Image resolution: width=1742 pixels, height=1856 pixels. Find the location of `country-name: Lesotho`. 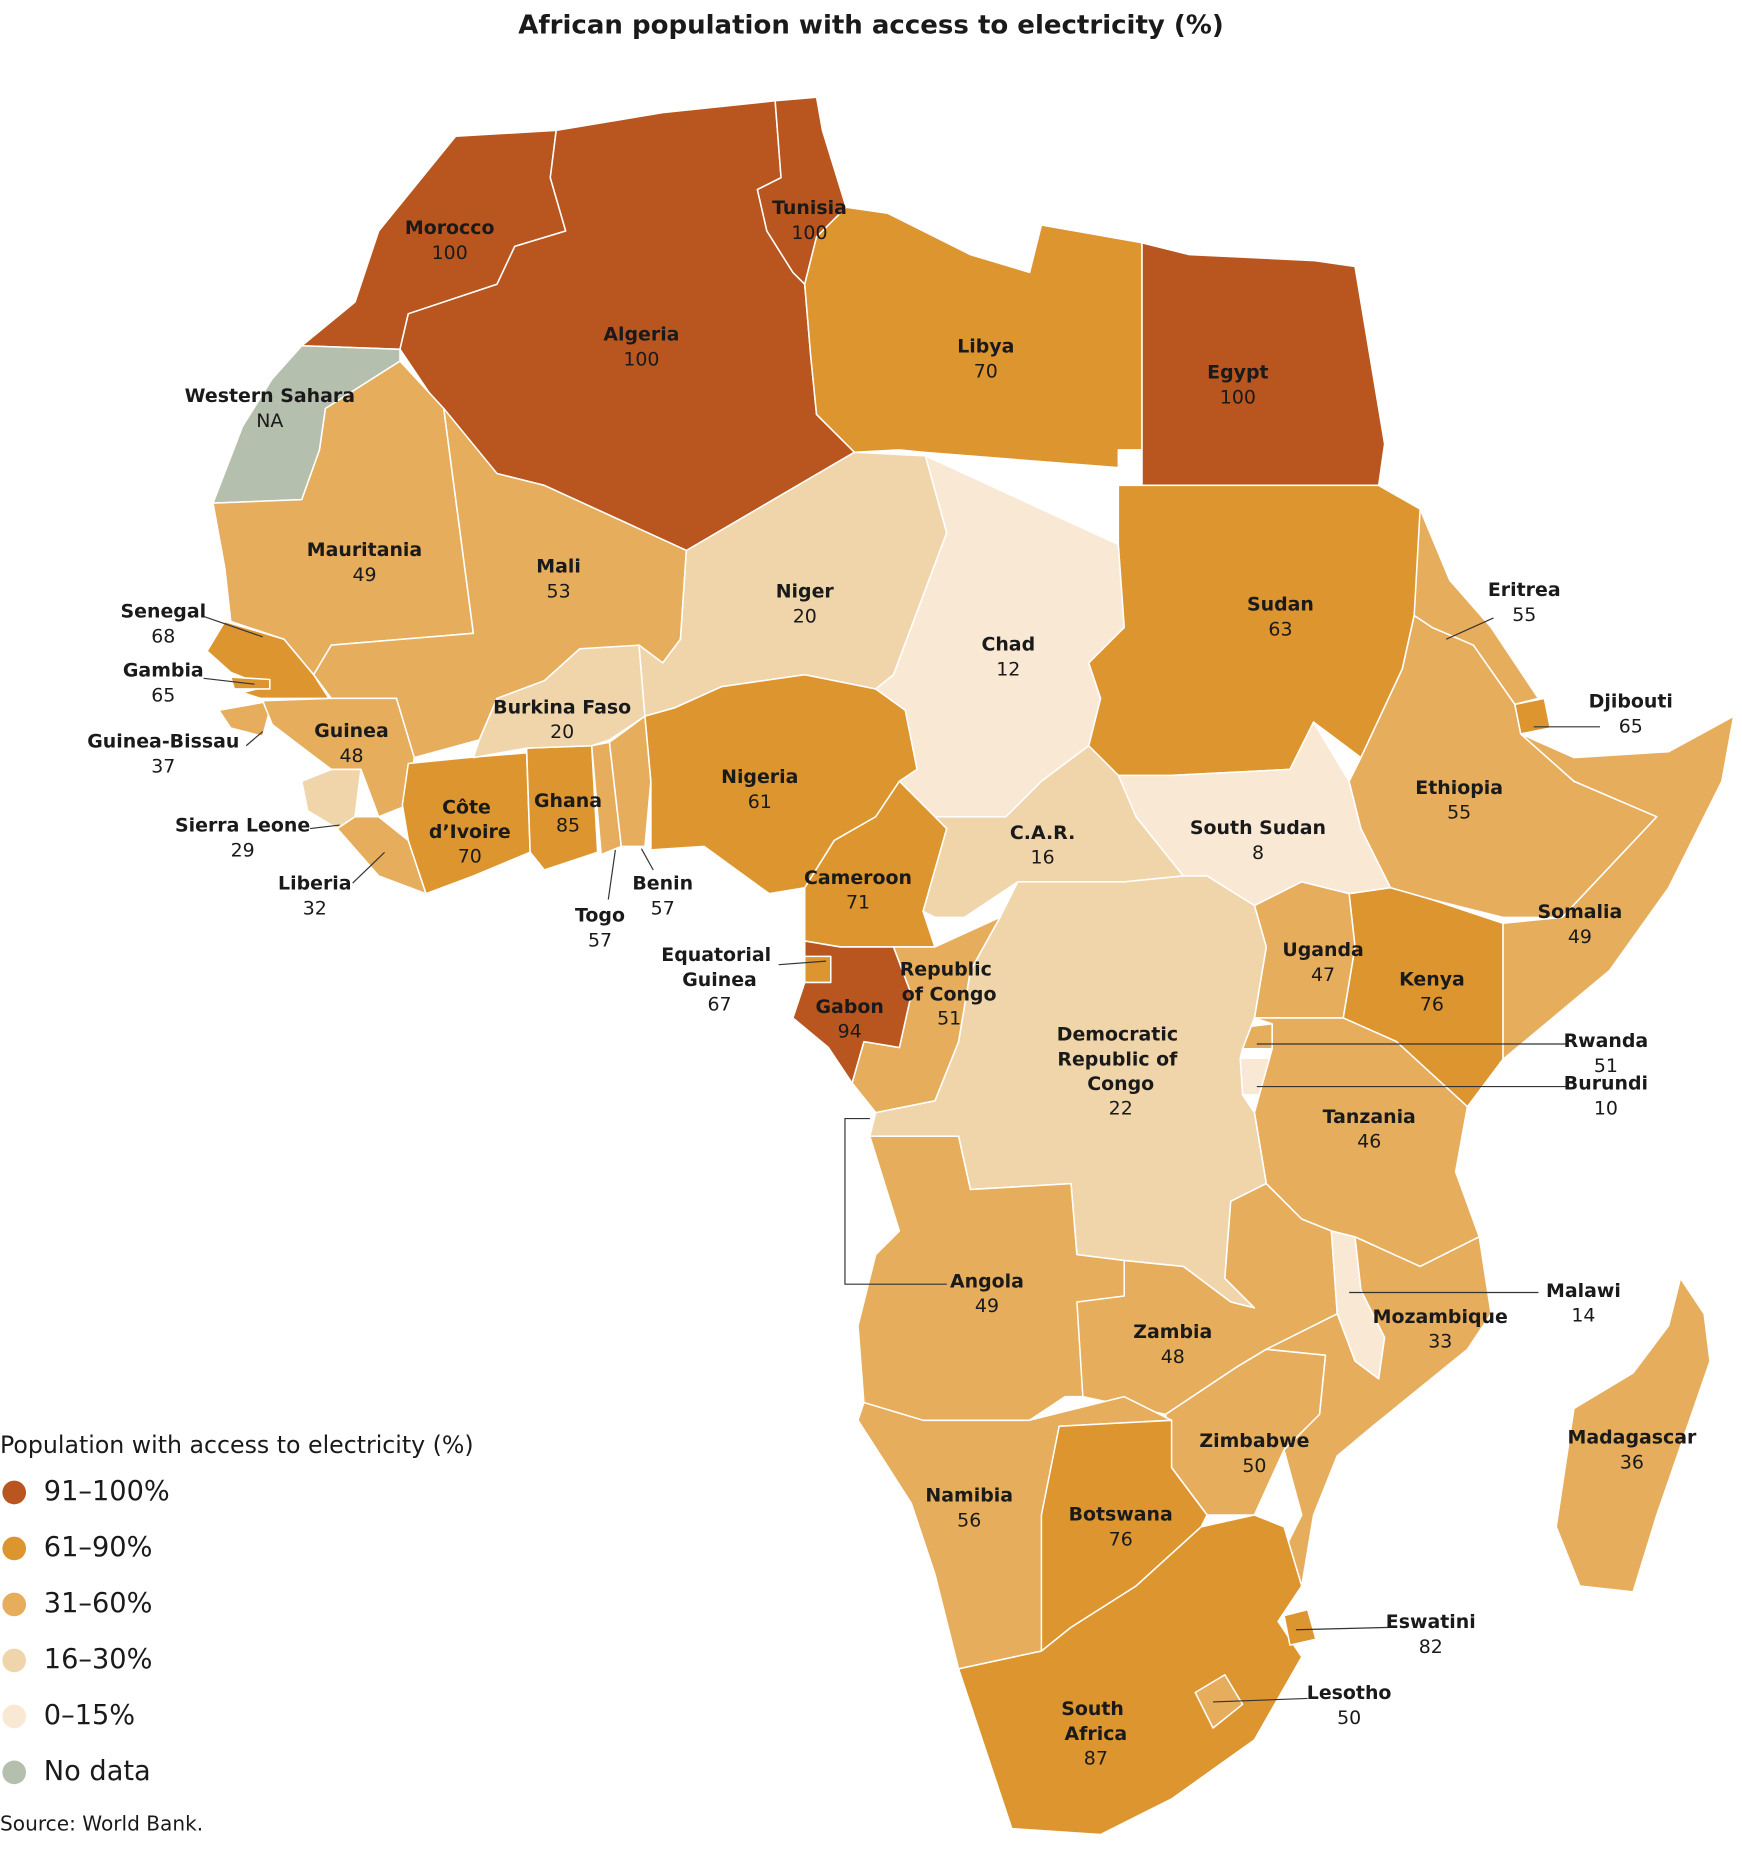

country-name: Lesotho is located at coordinates (1349, 1693).